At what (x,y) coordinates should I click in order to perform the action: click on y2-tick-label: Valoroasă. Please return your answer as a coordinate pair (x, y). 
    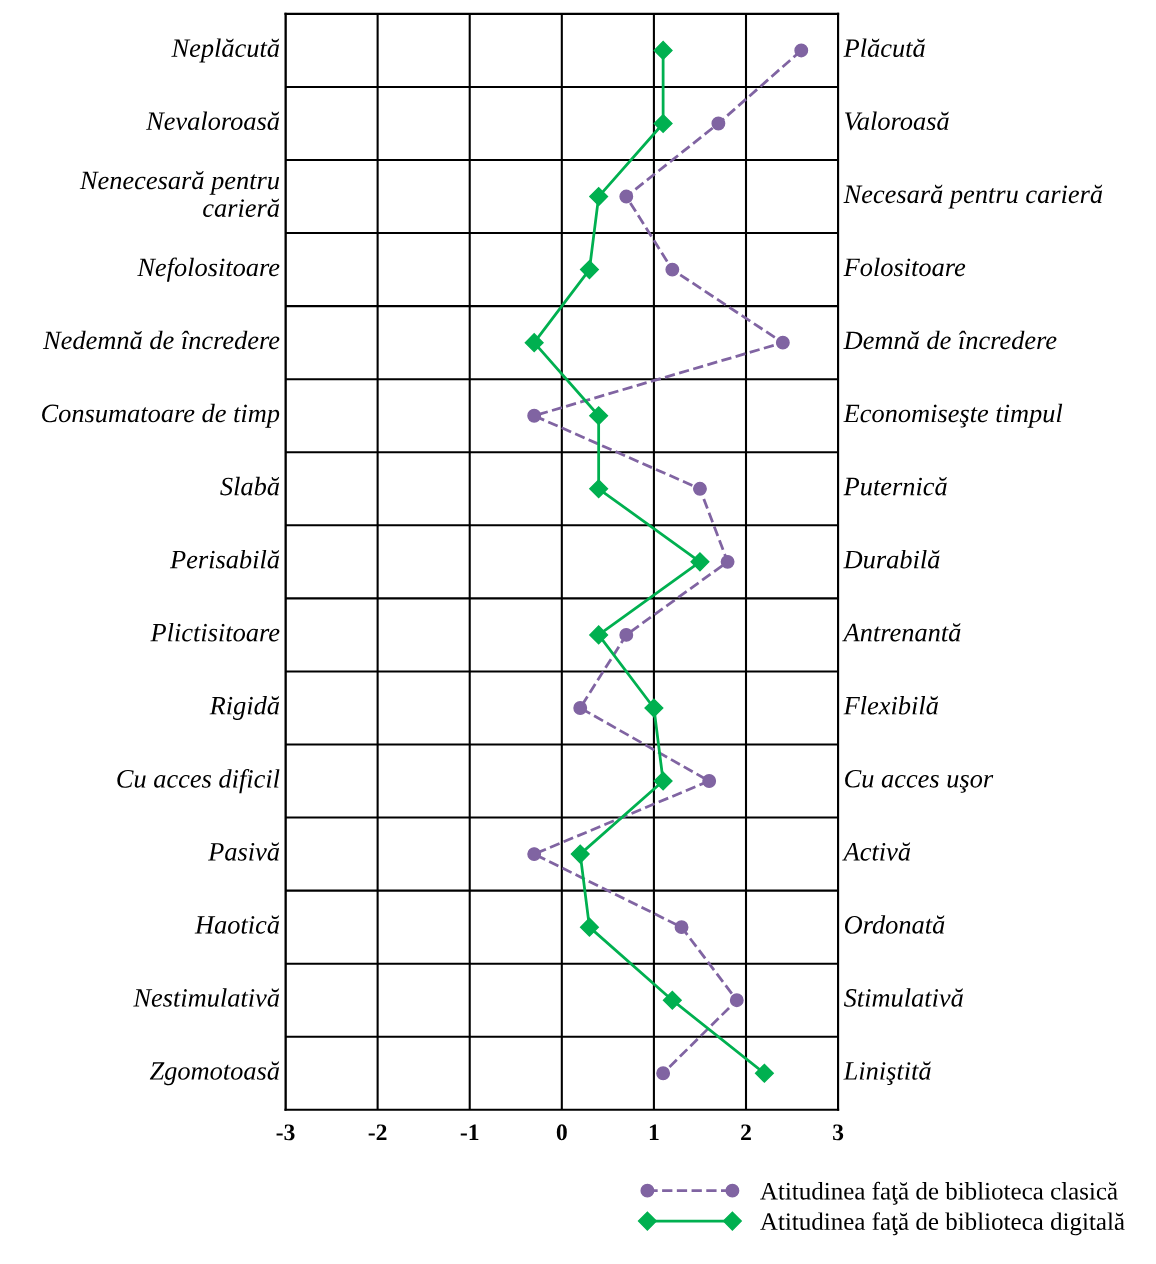
    Looking at the image, I should click on (897, 121).